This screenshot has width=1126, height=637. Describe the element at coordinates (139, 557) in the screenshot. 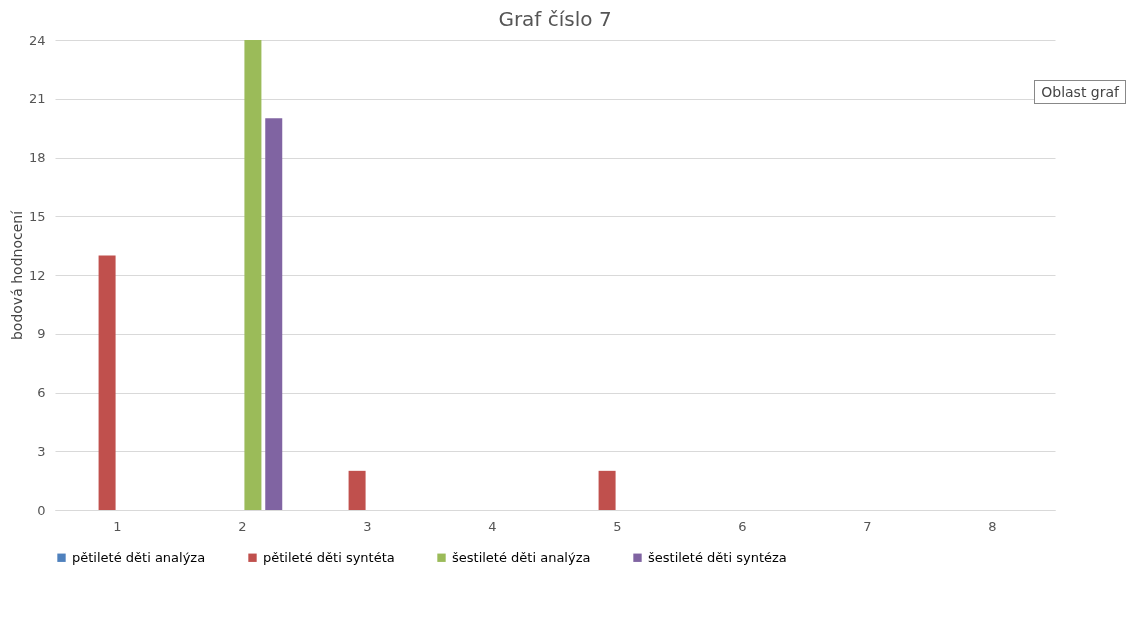

I see `legend-label: pětileté děti analýza` at that location.